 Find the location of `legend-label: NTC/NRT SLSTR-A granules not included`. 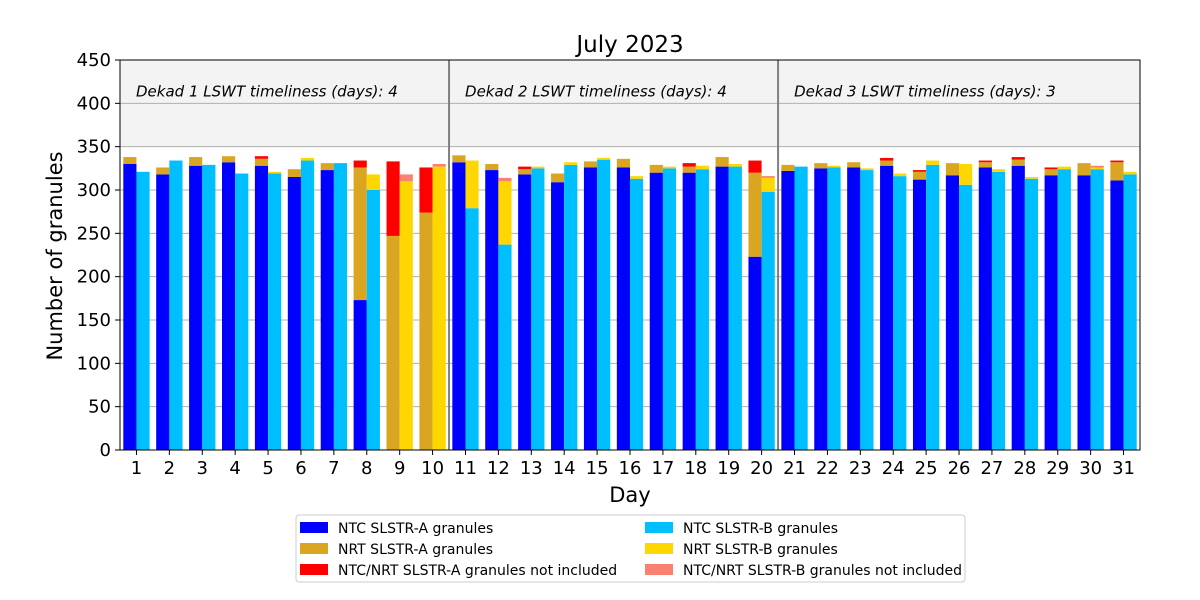

legend-label: NTC/NRT SLSTR-A granules not included is located at coordinates (477, 571).